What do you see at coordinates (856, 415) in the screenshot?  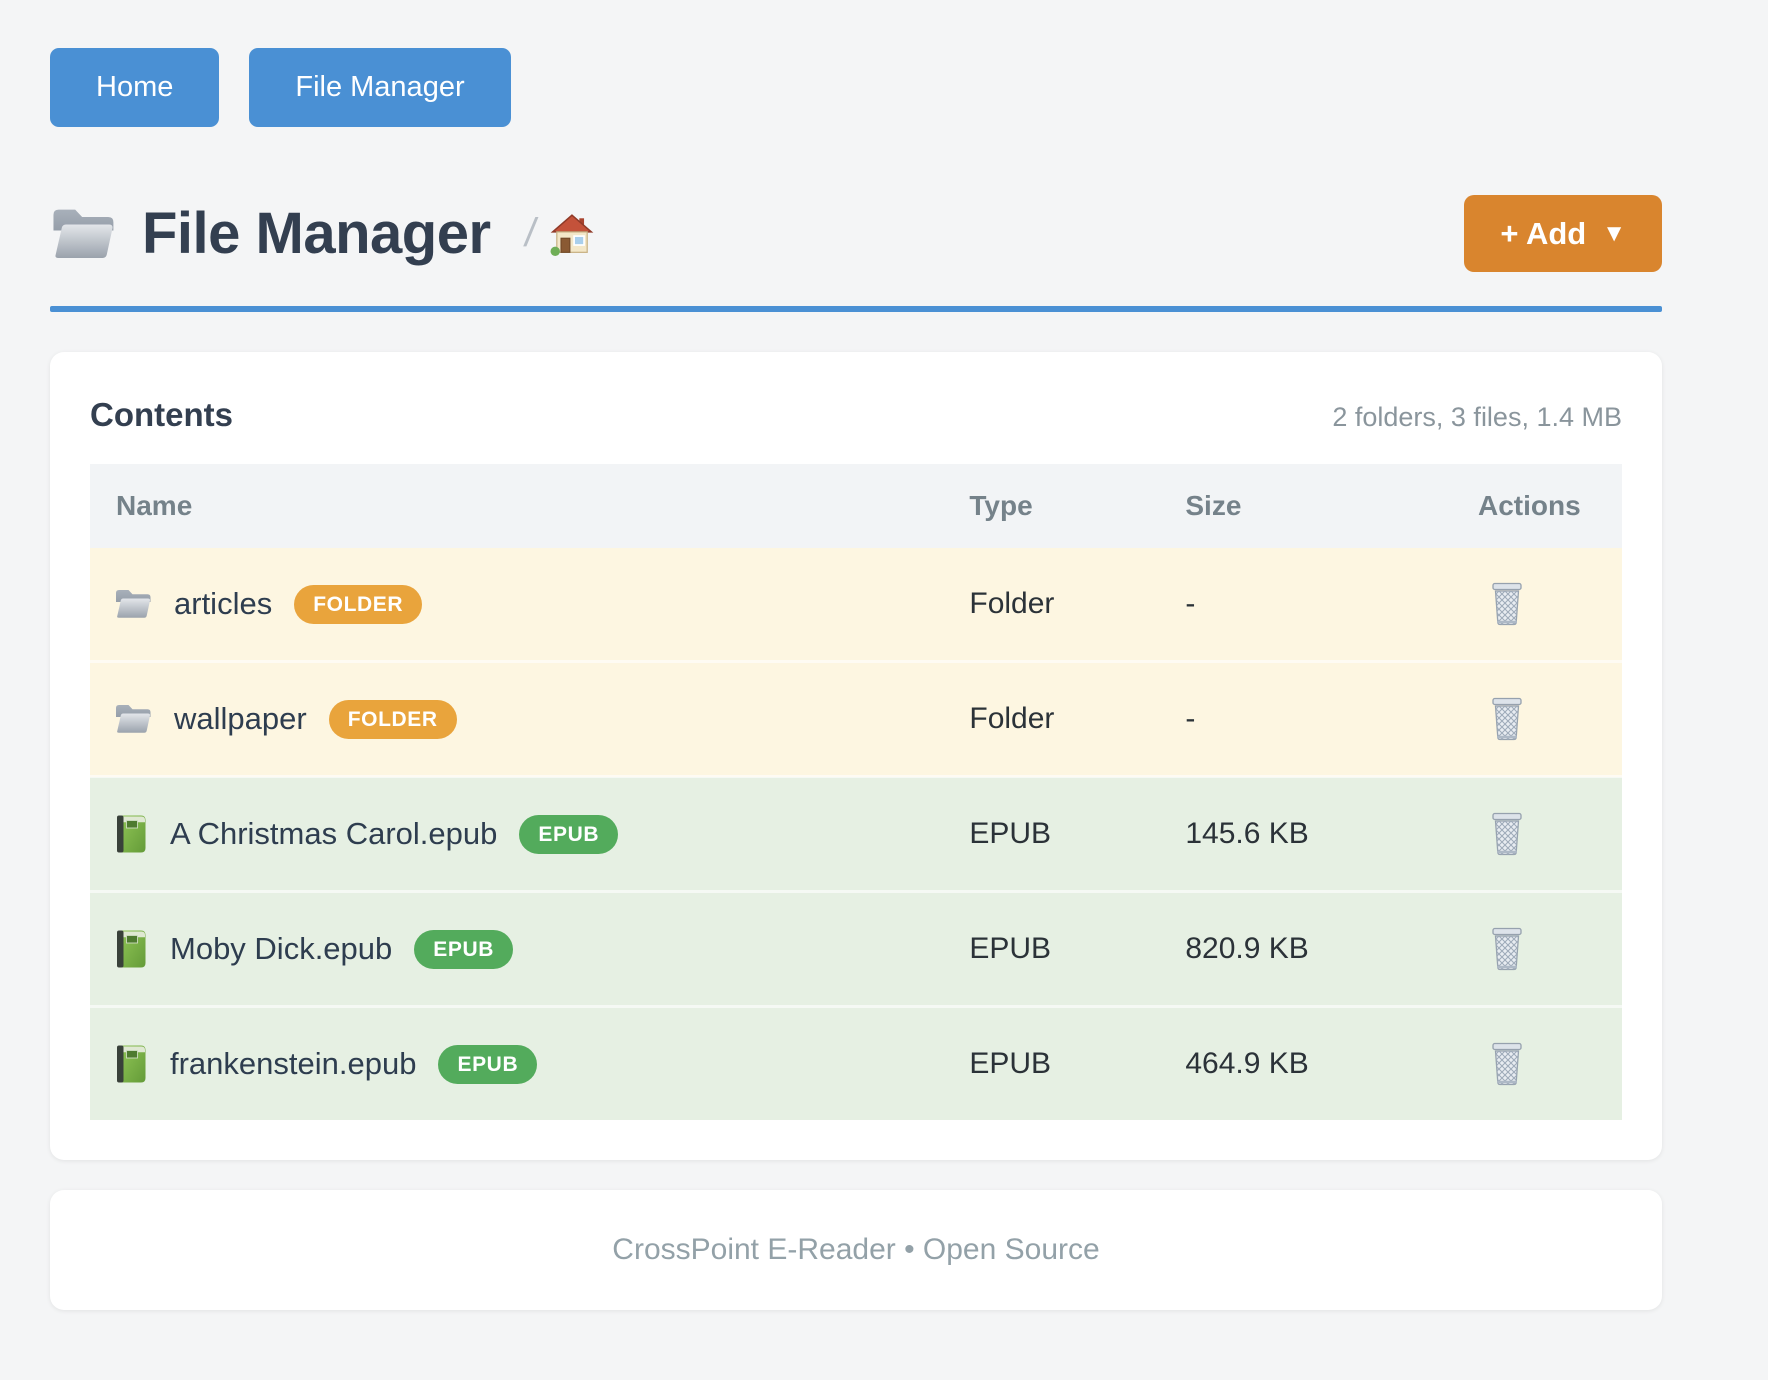 I see `card-header: Contents 2 folders, 3 files, 1.4 MB` at bounding box center [856, 415].